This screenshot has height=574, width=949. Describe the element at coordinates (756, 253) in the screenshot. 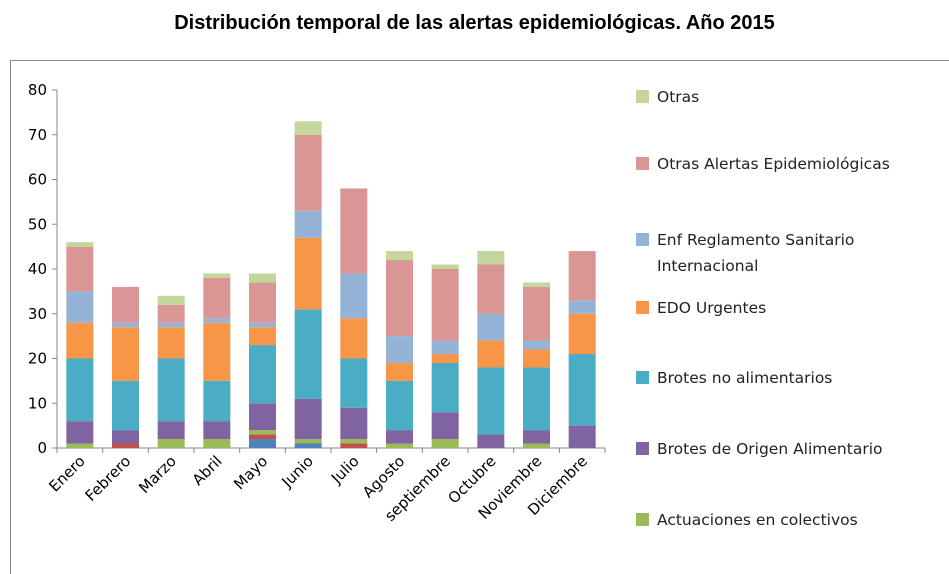

I see `legend-label: Enf Reglamento Sanitario Internacional` at that location.